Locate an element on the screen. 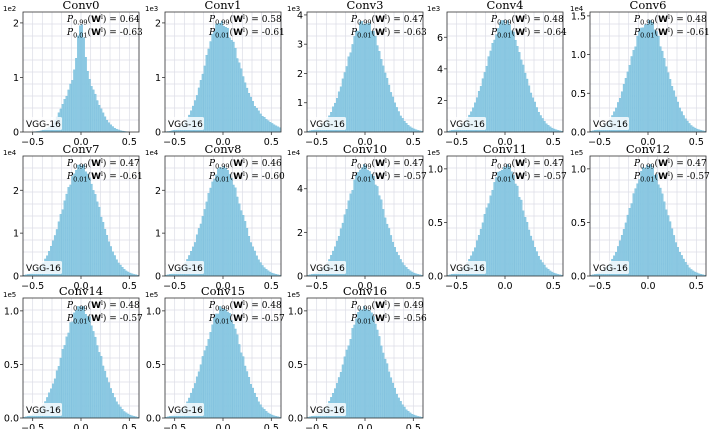 This screenshot has width=714, height=429. percentile-value: -0.63 is located at coordinates (415, 33).